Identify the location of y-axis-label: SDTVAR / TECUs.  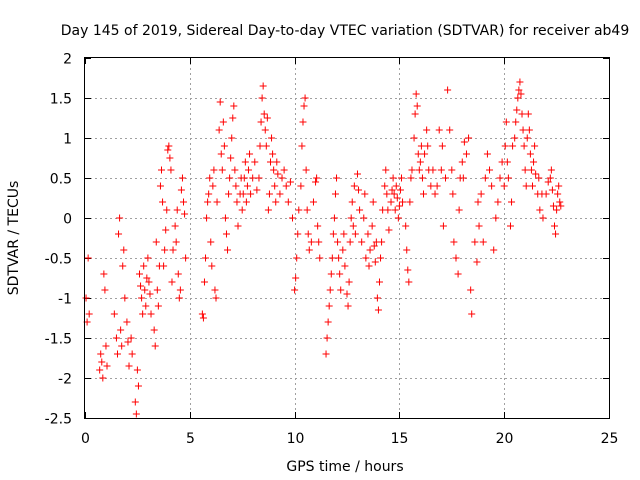
(14, 238).